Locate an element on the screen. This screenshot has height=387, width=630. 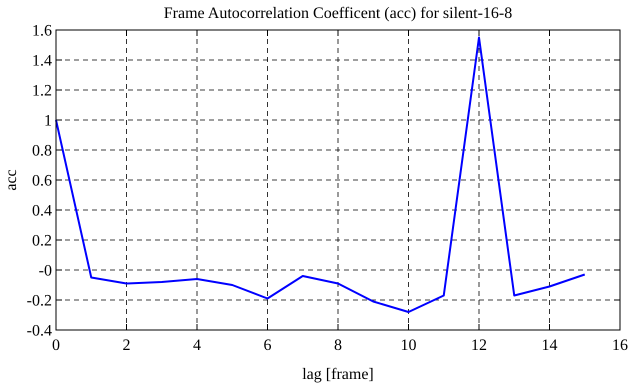
x-tick-label: 12 is located at coordinates (479, 345).